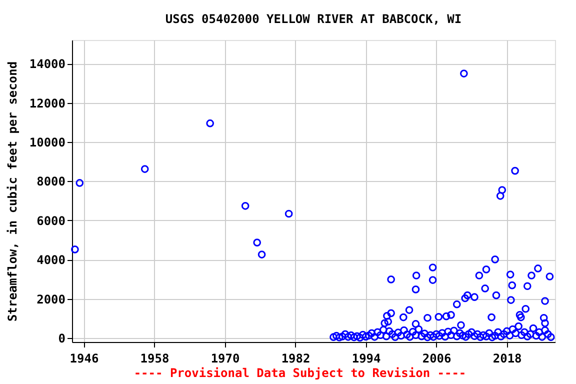 This screenshot has width=576, height=384. I want to click on y-tick-label: 0, so click(62, 339).